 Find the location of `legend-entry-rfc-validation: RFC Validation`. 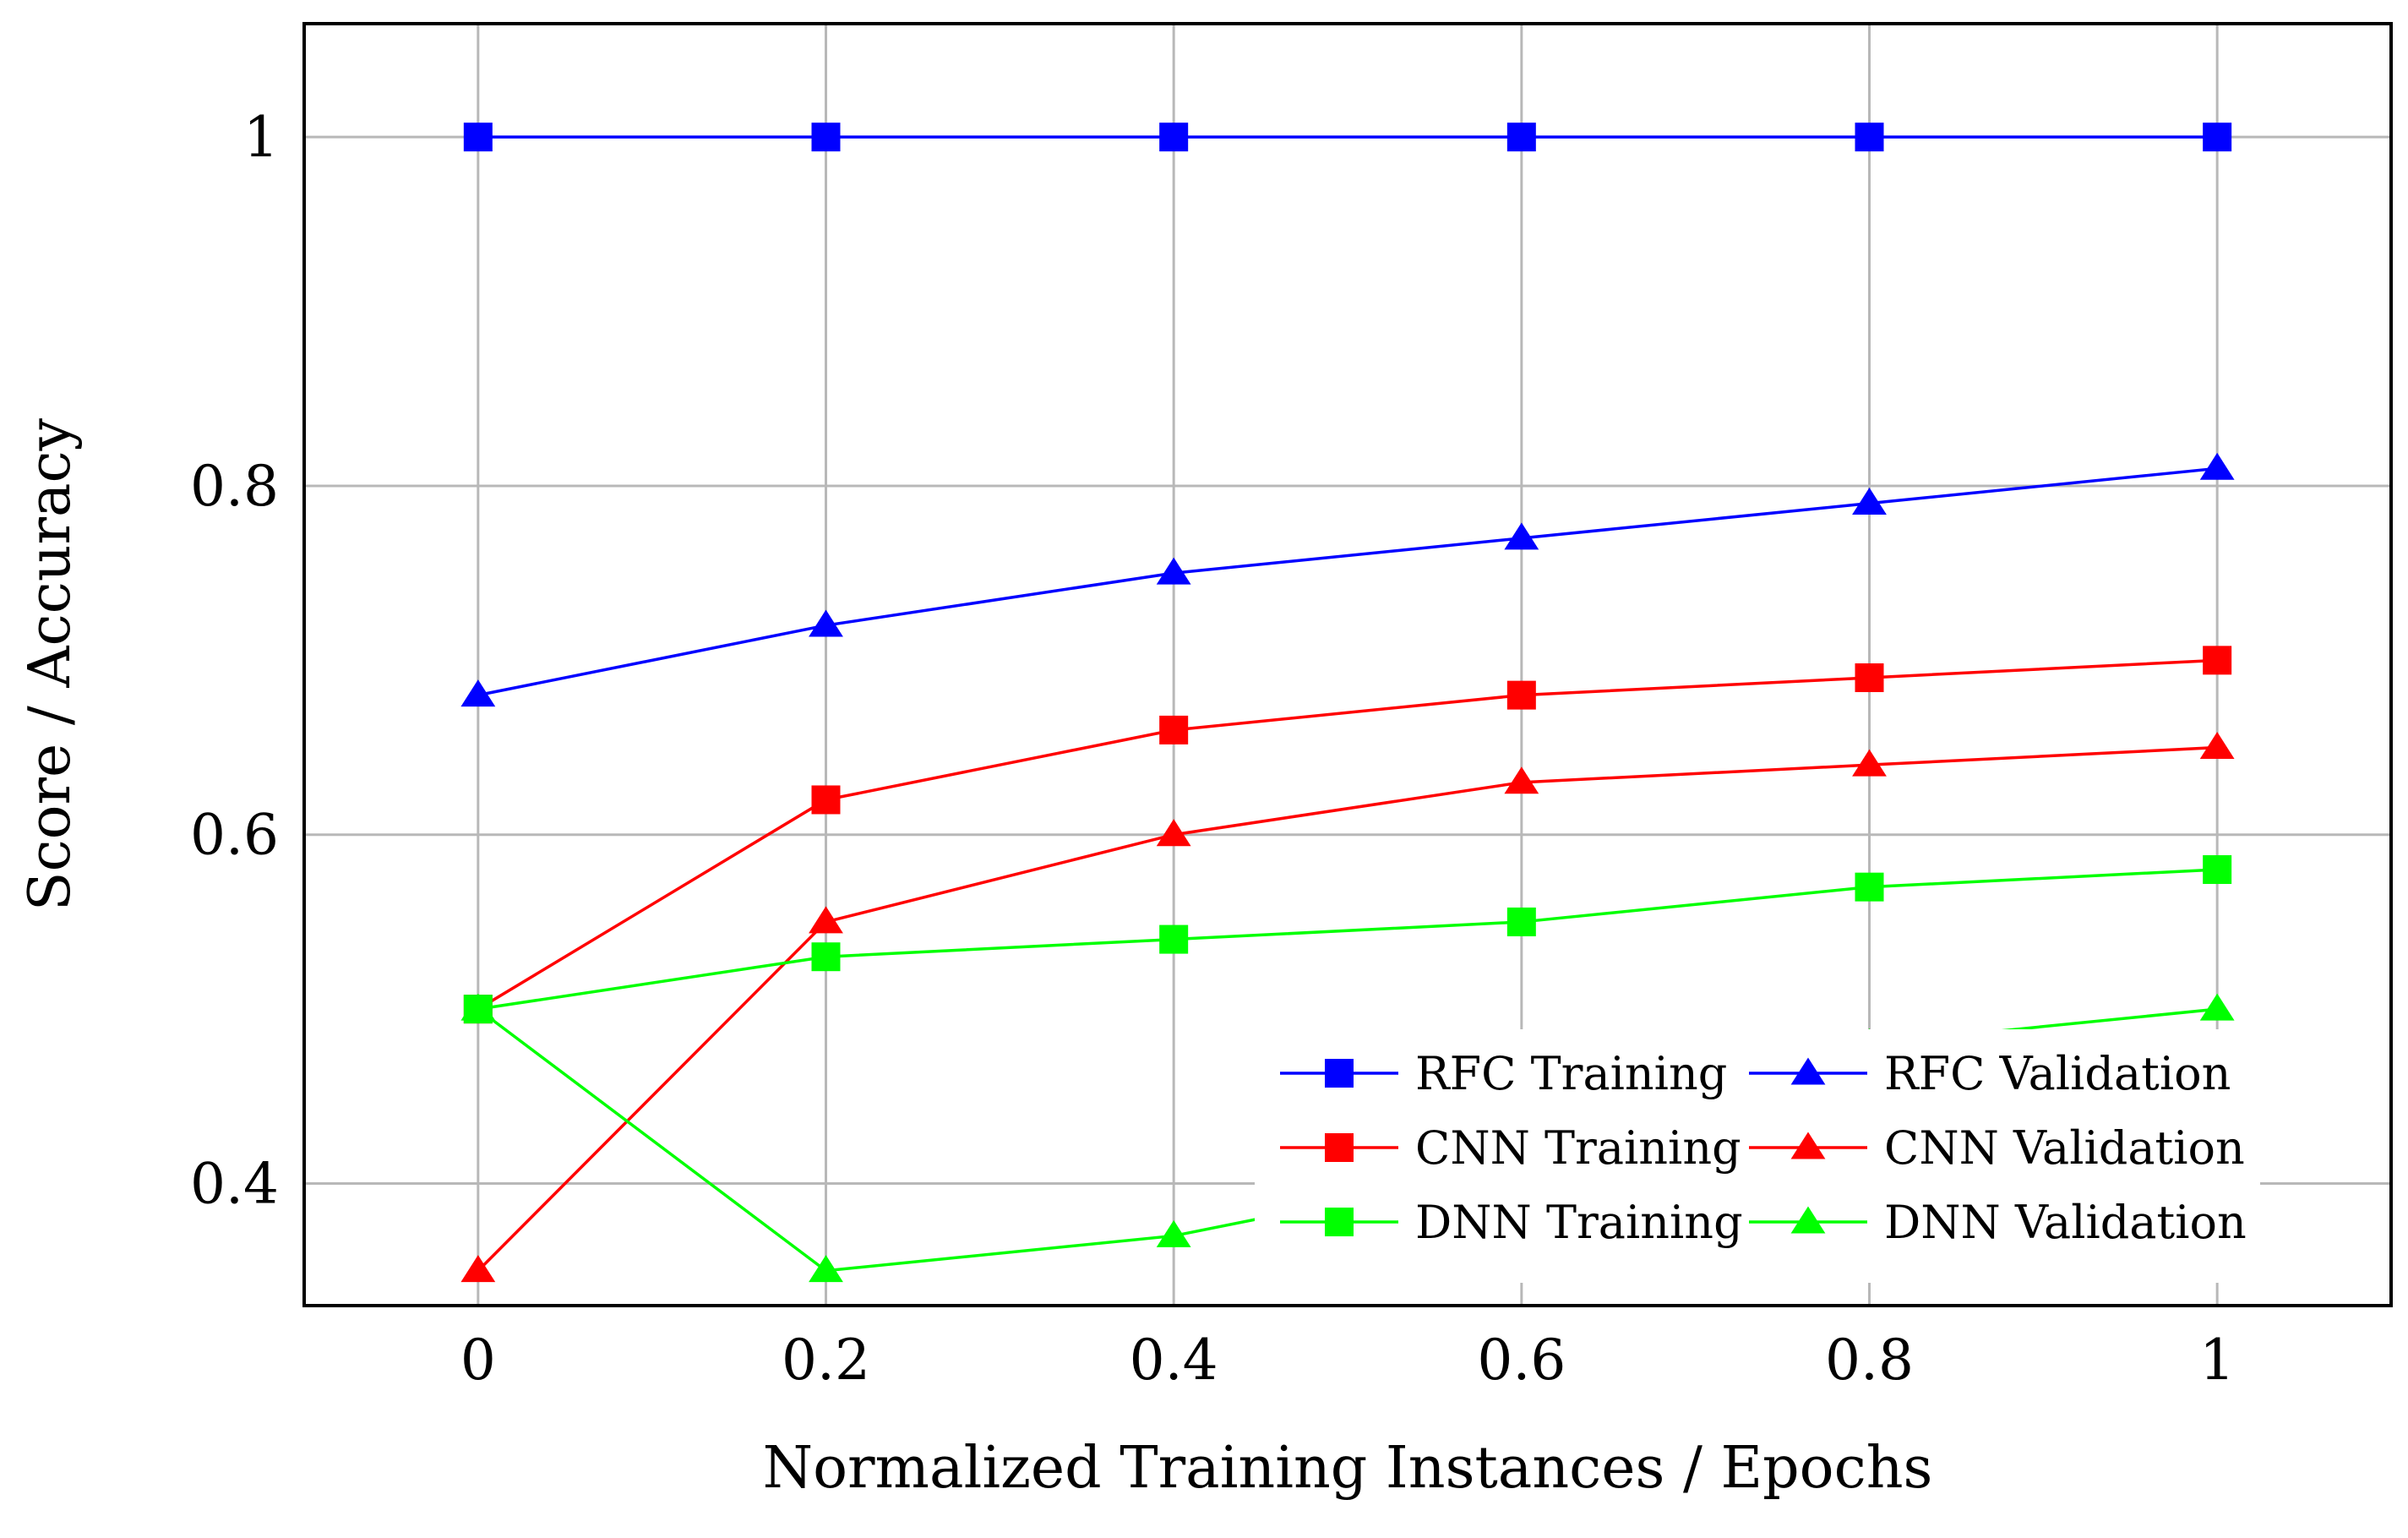

legend-entry-rfc-validation: RFC Validation is located at coordinates (1990, 1073).